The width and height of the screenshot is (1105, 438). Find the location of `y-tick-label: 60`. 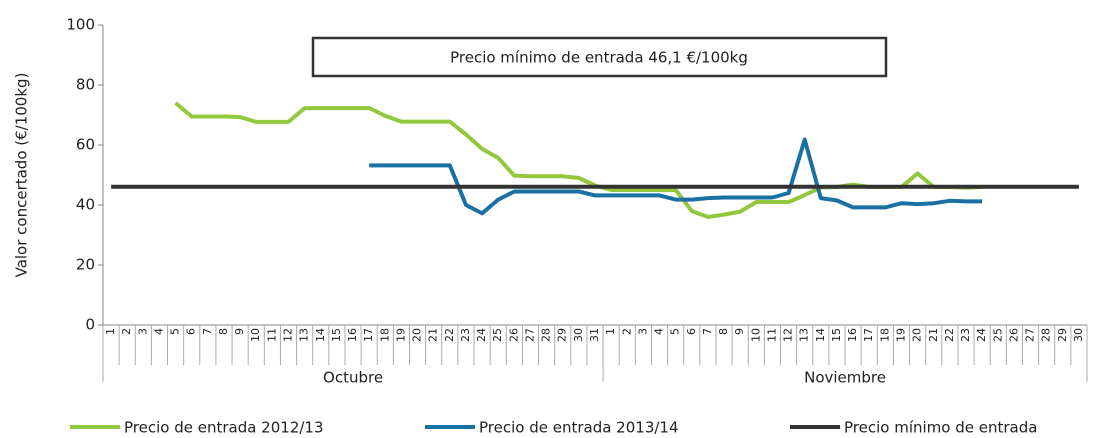

y-tick-label: 60 is located at coordinates (85, 145).